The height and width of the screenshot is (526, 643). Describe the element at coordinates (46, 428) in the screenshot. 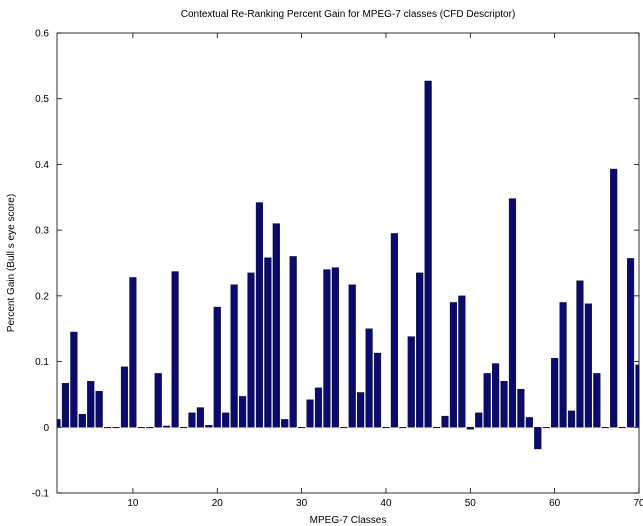

I see `y-tick-label: 0` at that location.